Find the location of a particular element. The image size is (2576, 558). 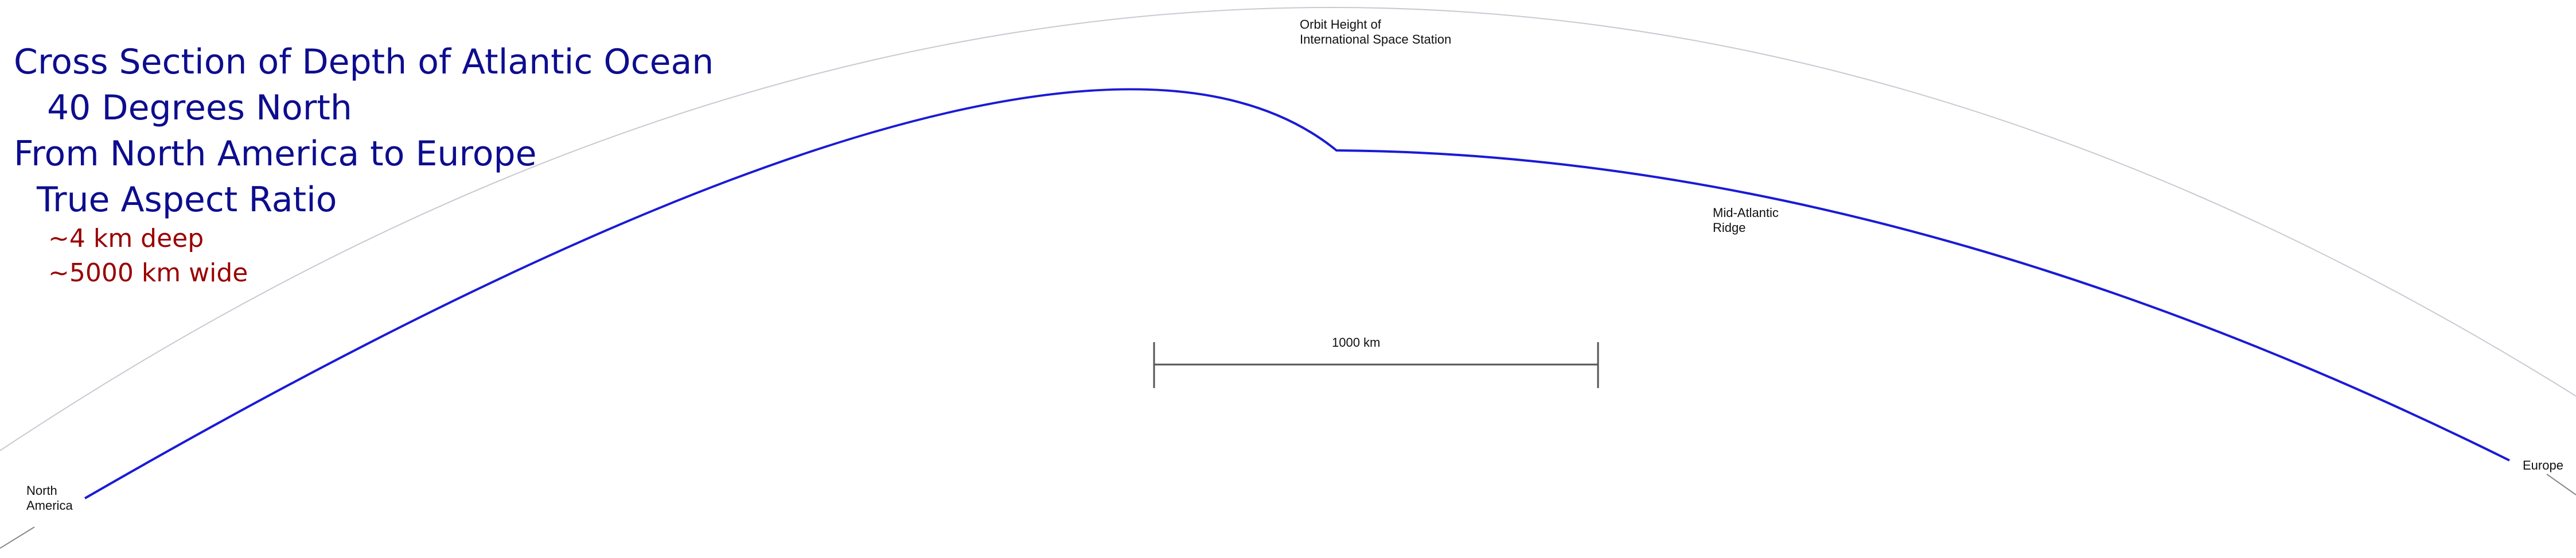

title-line-1: Cross Section of Depth of Atlantic Ocean is located at coordinates (364, 62).